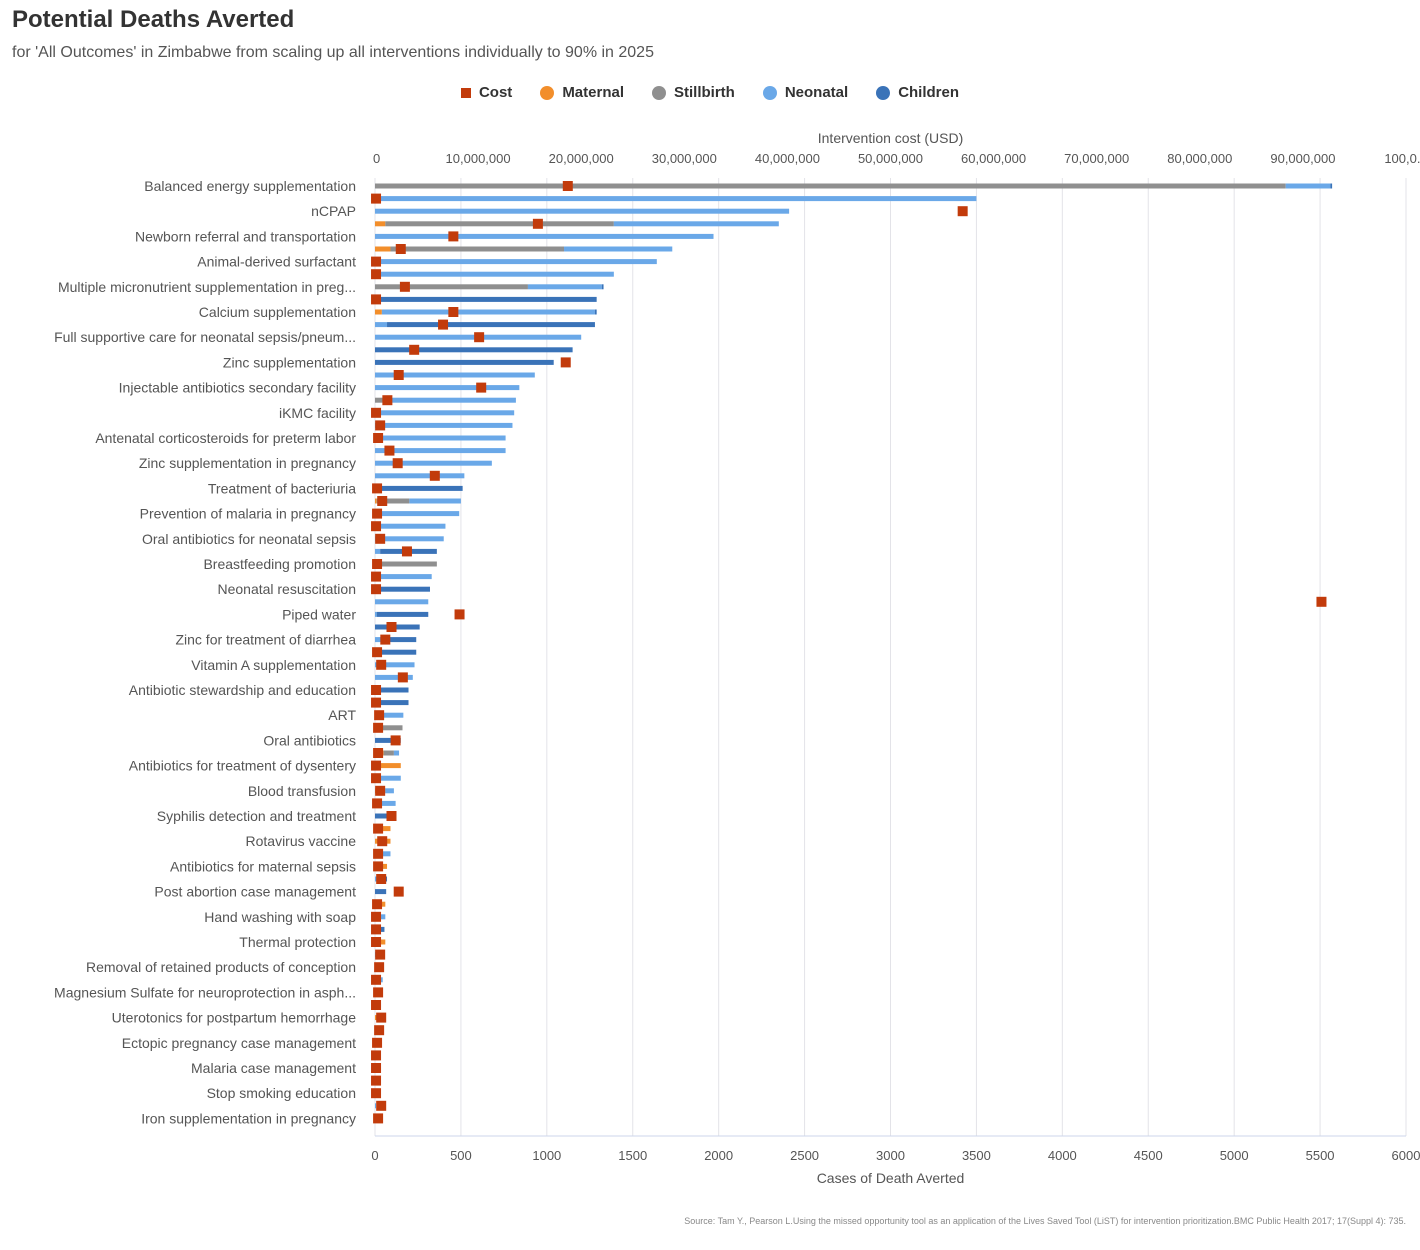 The height and width of the screenshot is (1250, 1420). What do you see at coordinates (805, 92) in the screenshot?
I see `legend-item-neonatal: Neonatal` at bounding box center [805, 92].